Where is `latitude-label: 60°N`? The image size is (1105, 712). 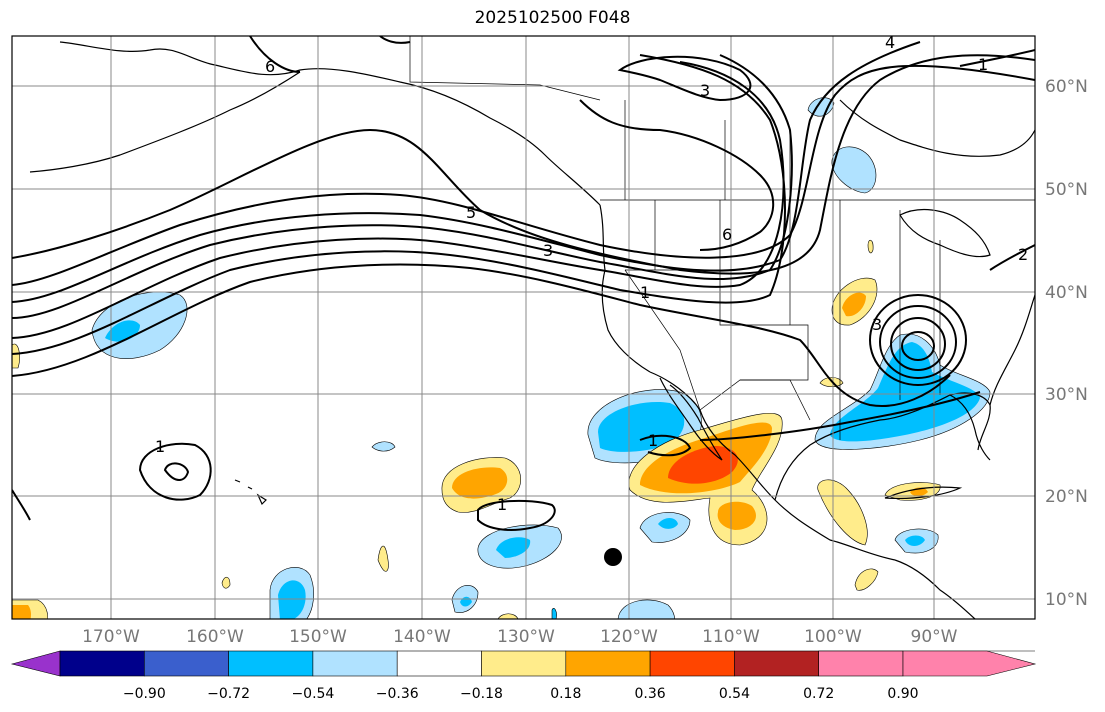 latitude-label: 60°N is located at coordinates (1066, 87).